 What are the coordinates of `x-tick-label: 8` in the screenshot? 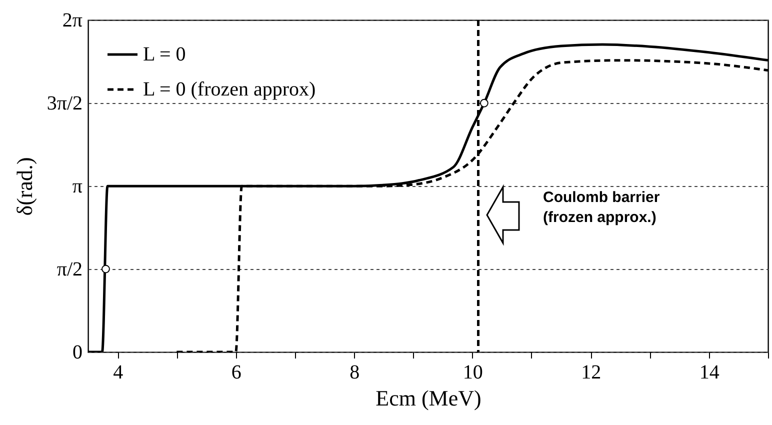 It's located at (355, 373).